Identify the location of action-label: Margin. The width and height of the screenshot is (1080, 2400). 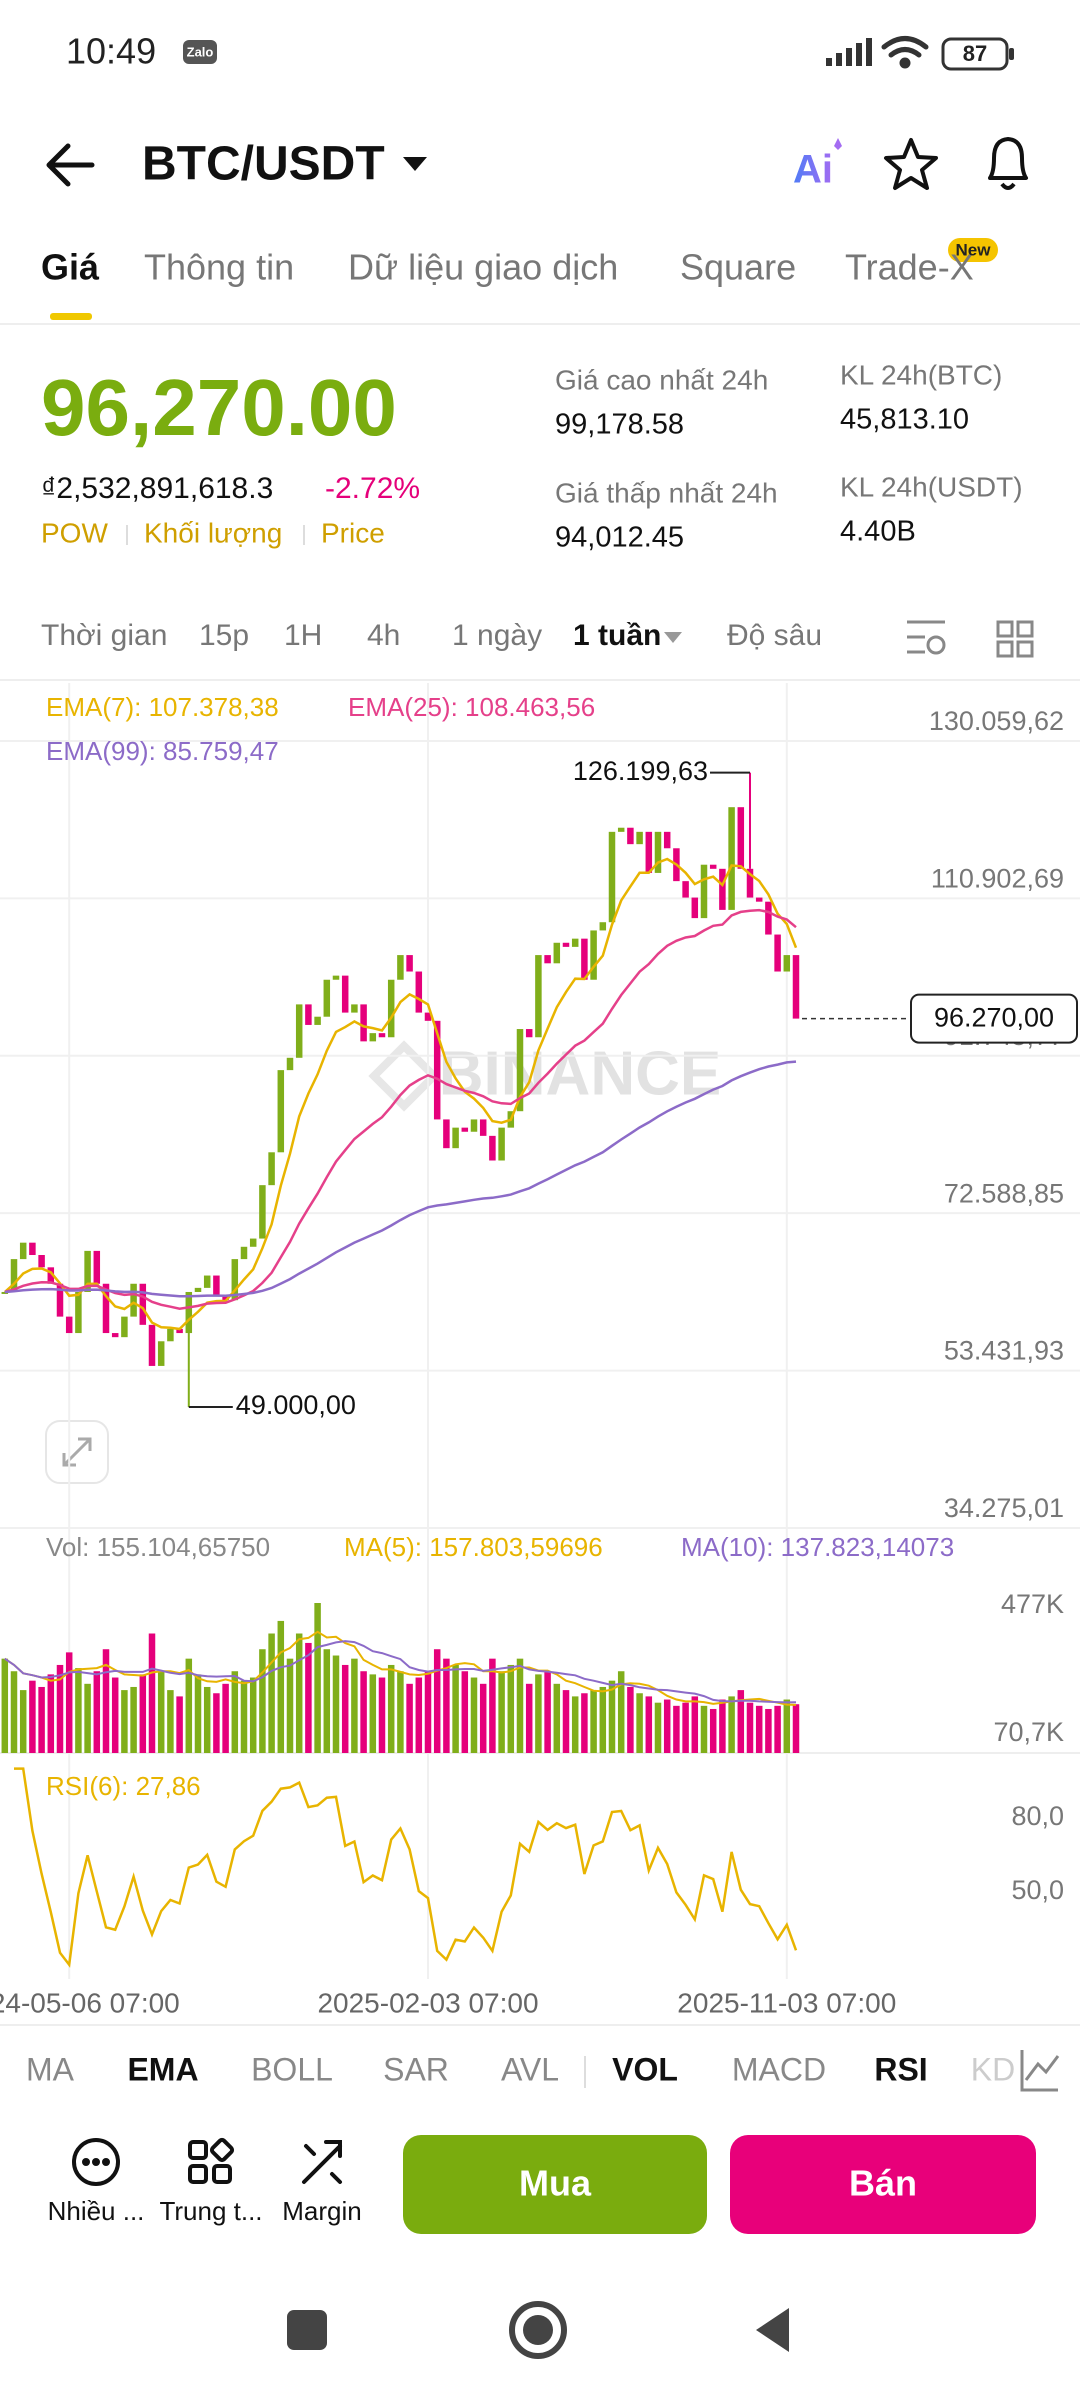
(321, 2211).